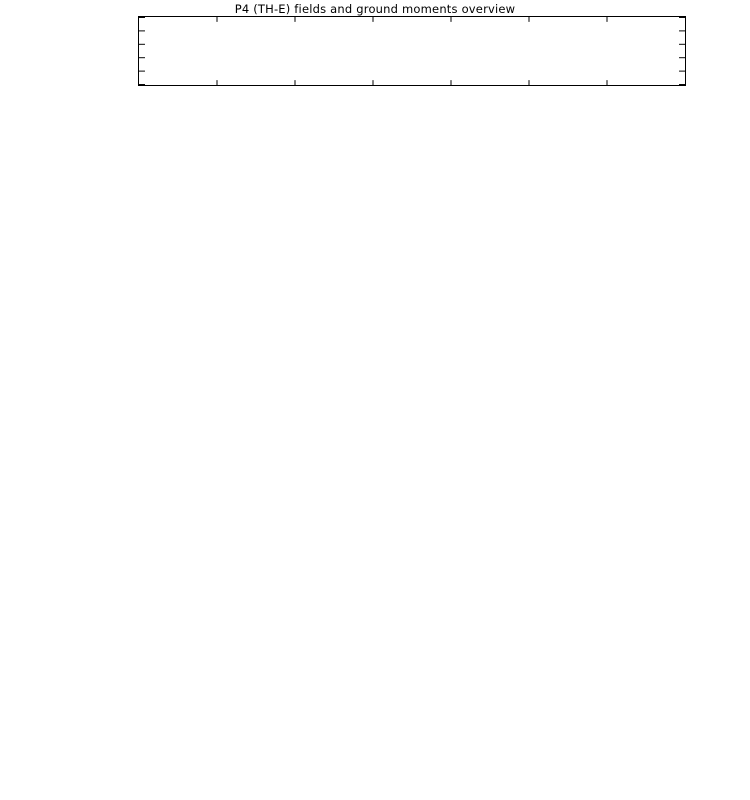 The height and width of the screenshot is (800, 750). Describe the element at coordinates (412, 51) in the screenshot. I see `panel-fgs-gam` at that location.